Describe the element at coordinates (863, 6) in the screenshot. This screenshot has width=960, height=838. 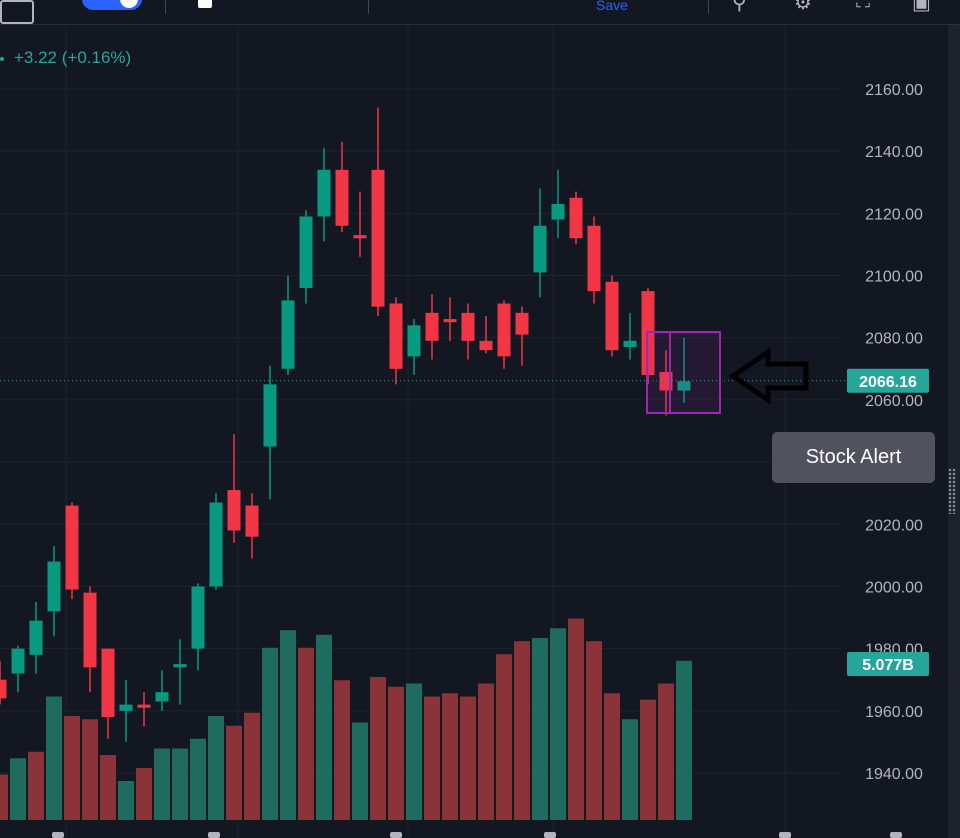
I see `fullscreen-icon: ⛶` at that location.